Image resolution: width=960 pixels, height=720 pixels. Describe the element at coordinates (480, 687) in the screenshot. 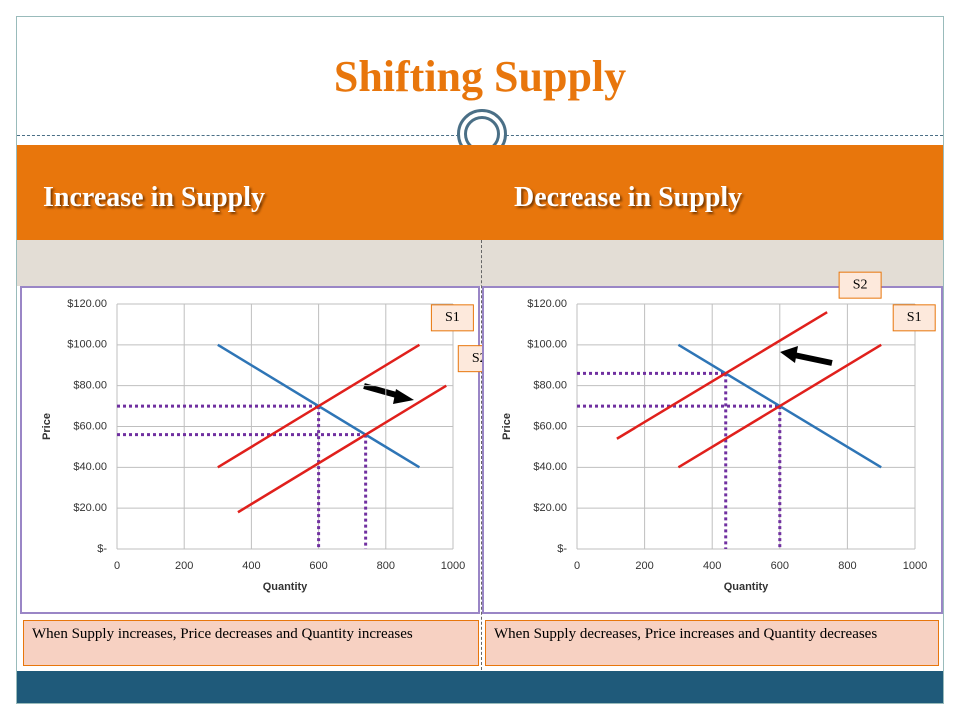

I see `footer-band` at that location.